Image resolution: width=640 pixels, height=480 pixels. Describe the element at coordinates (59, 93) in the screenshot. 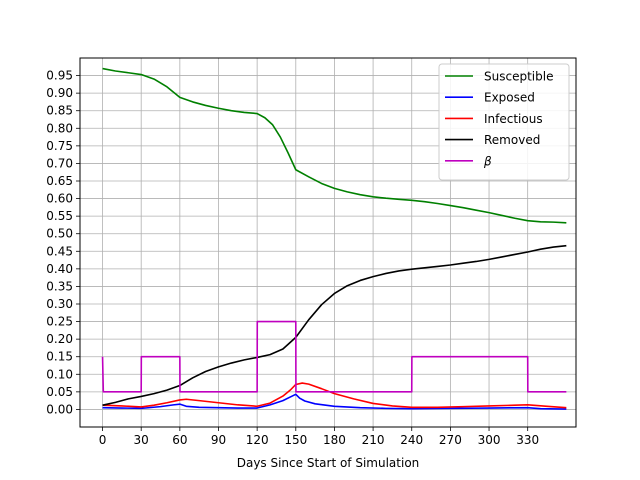

I see `y-tick-label: 0.90` at that location.